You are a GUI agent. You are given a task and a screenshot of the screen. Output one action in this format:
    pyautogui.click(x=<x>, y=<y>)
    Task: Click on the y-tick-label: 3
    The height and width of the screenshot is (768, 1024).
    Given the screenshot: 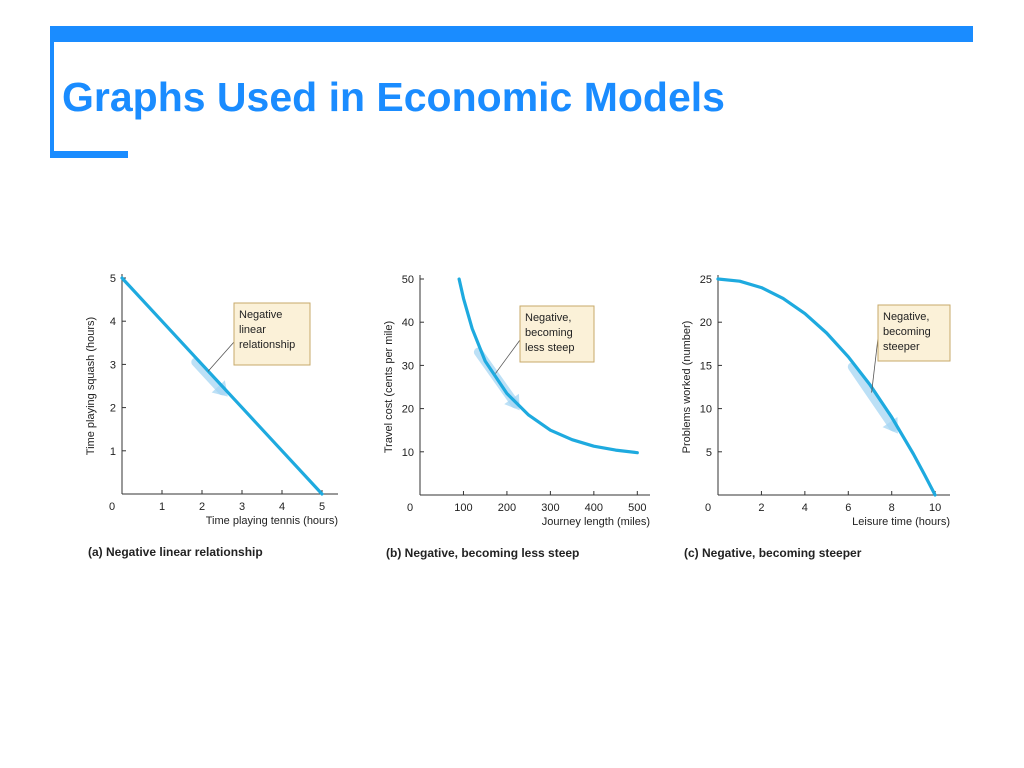 What is the action you would take?
    pyautogui.click(x=113, y=365)
    